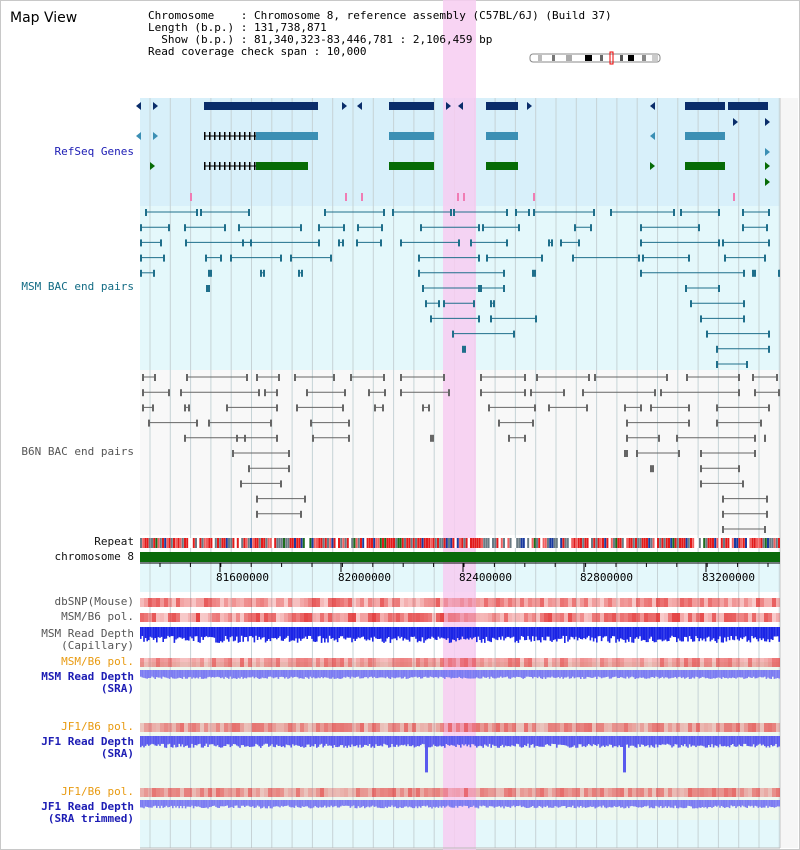  I want to click on track-label-msm-b6-pol-1: MSM/B6 pol., so click(97, 616).